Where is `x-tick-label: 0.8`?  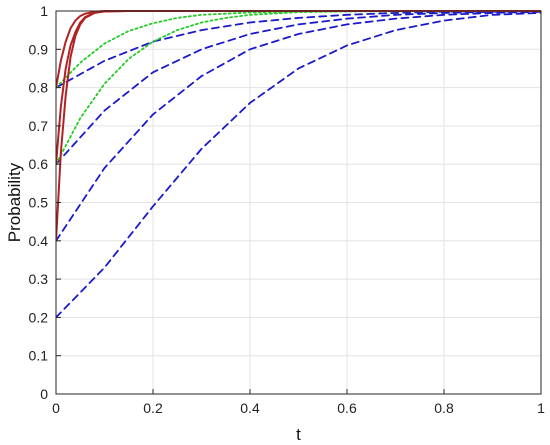
x-tick-label: 0.8 is located at coordinates (444, 408).